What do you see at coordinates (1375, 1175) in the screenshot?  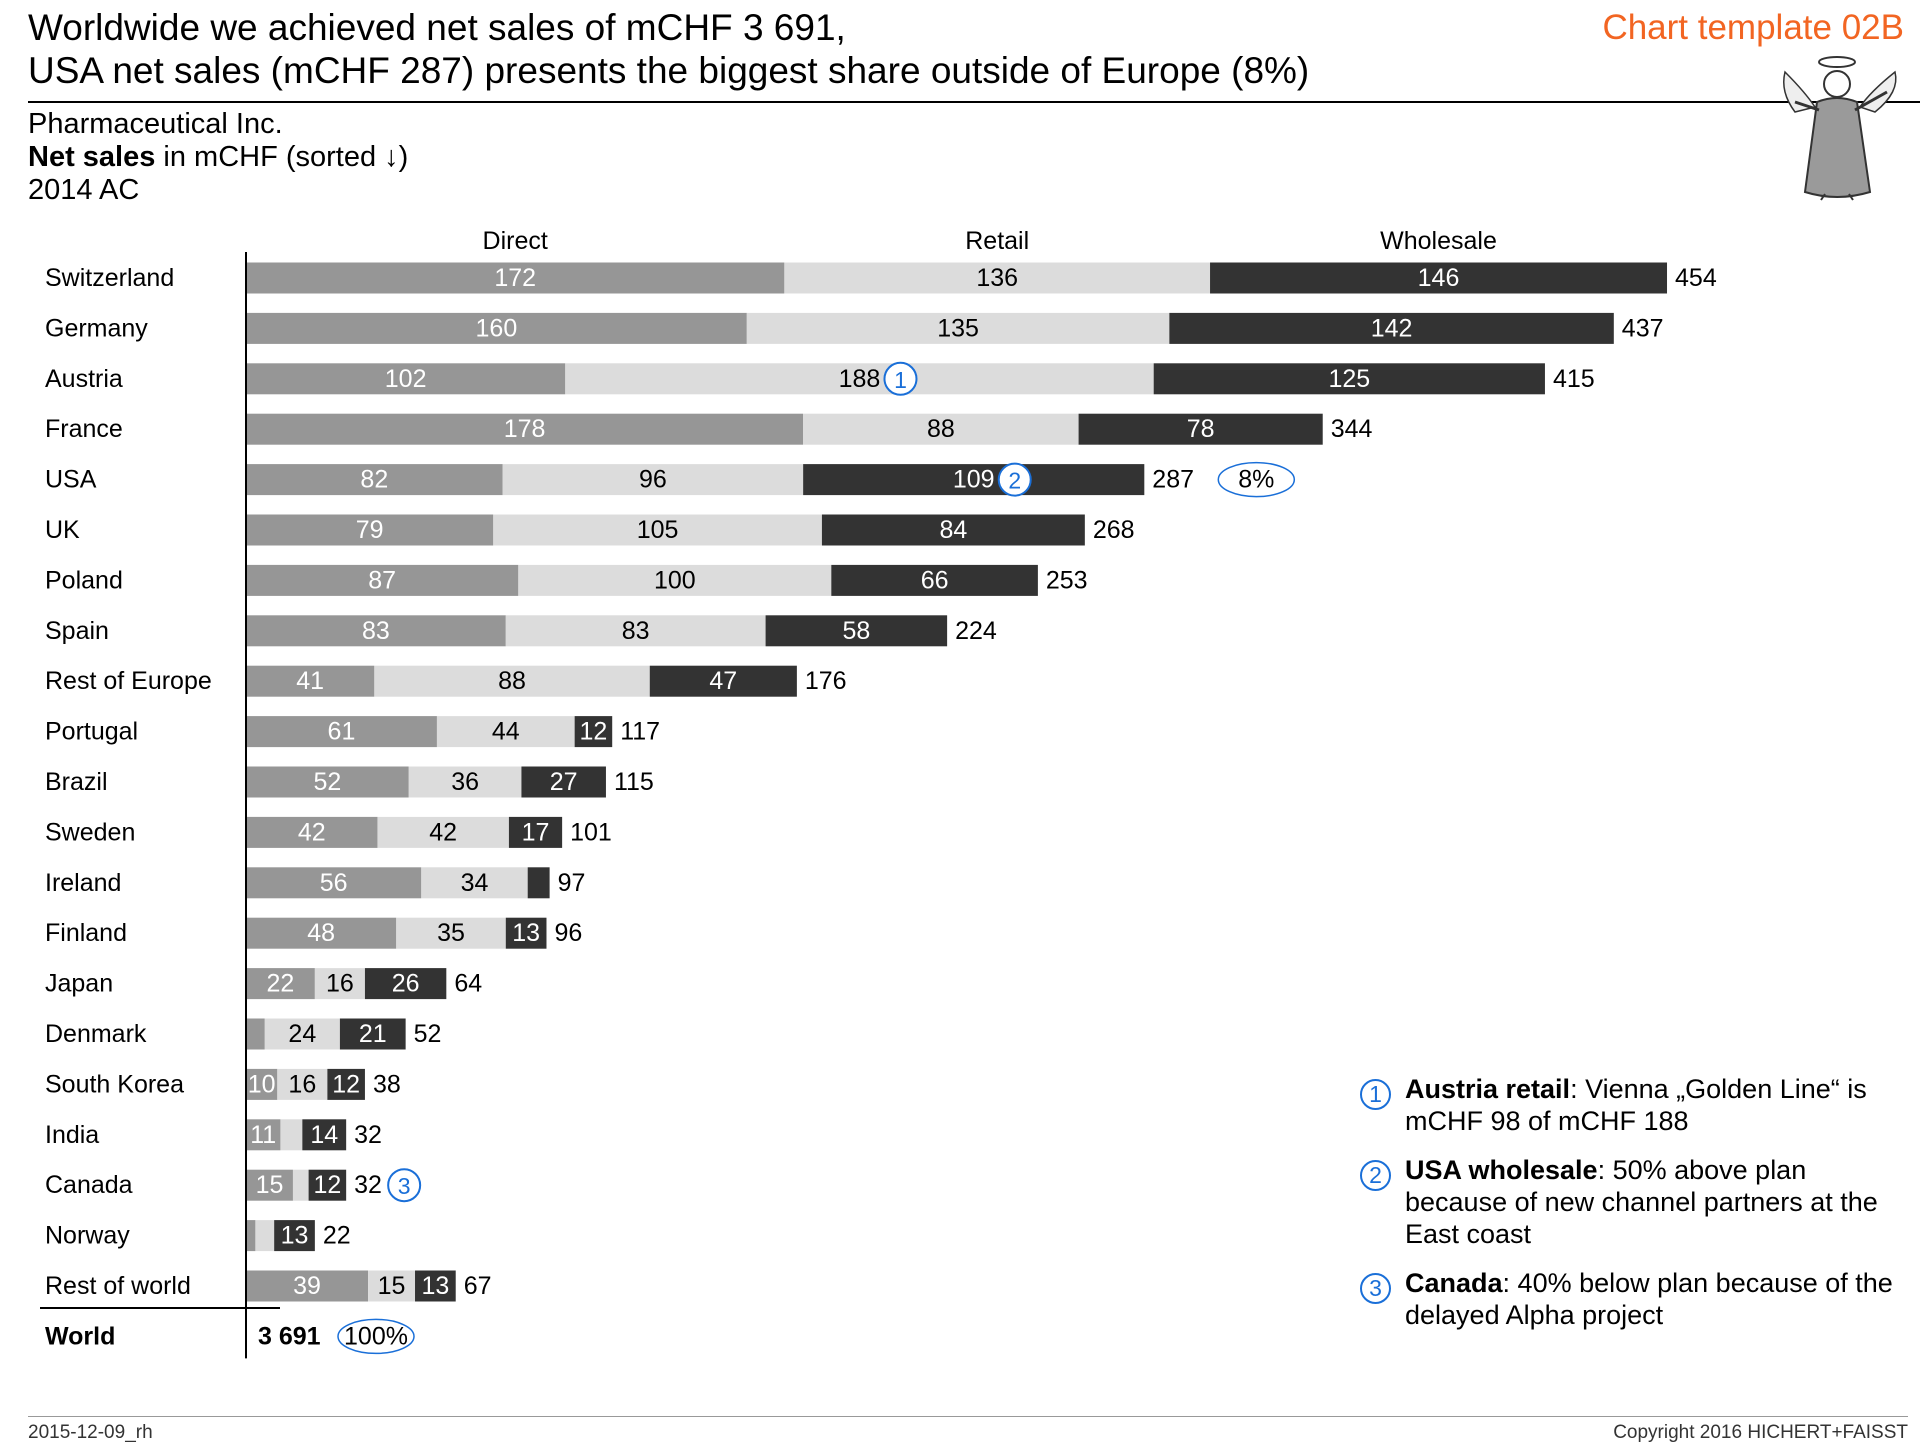 I see `note-marker-2: 2` at bounding box center [1375, 1175].